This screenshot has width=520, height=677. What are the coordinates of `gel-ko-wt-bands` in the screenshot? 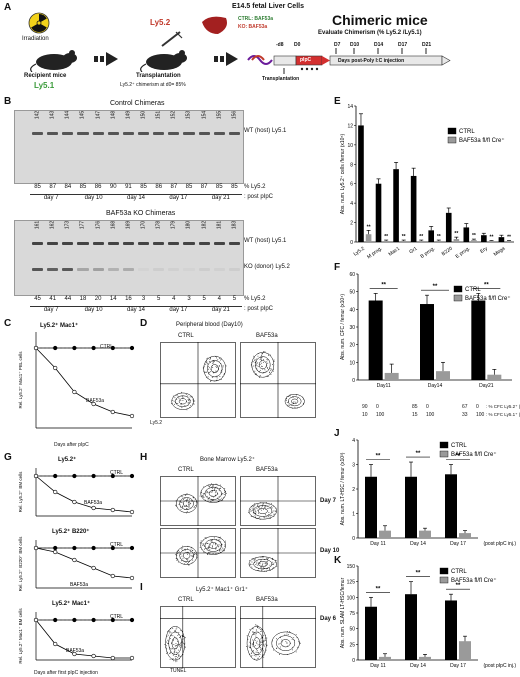 It's located at (136, 243).